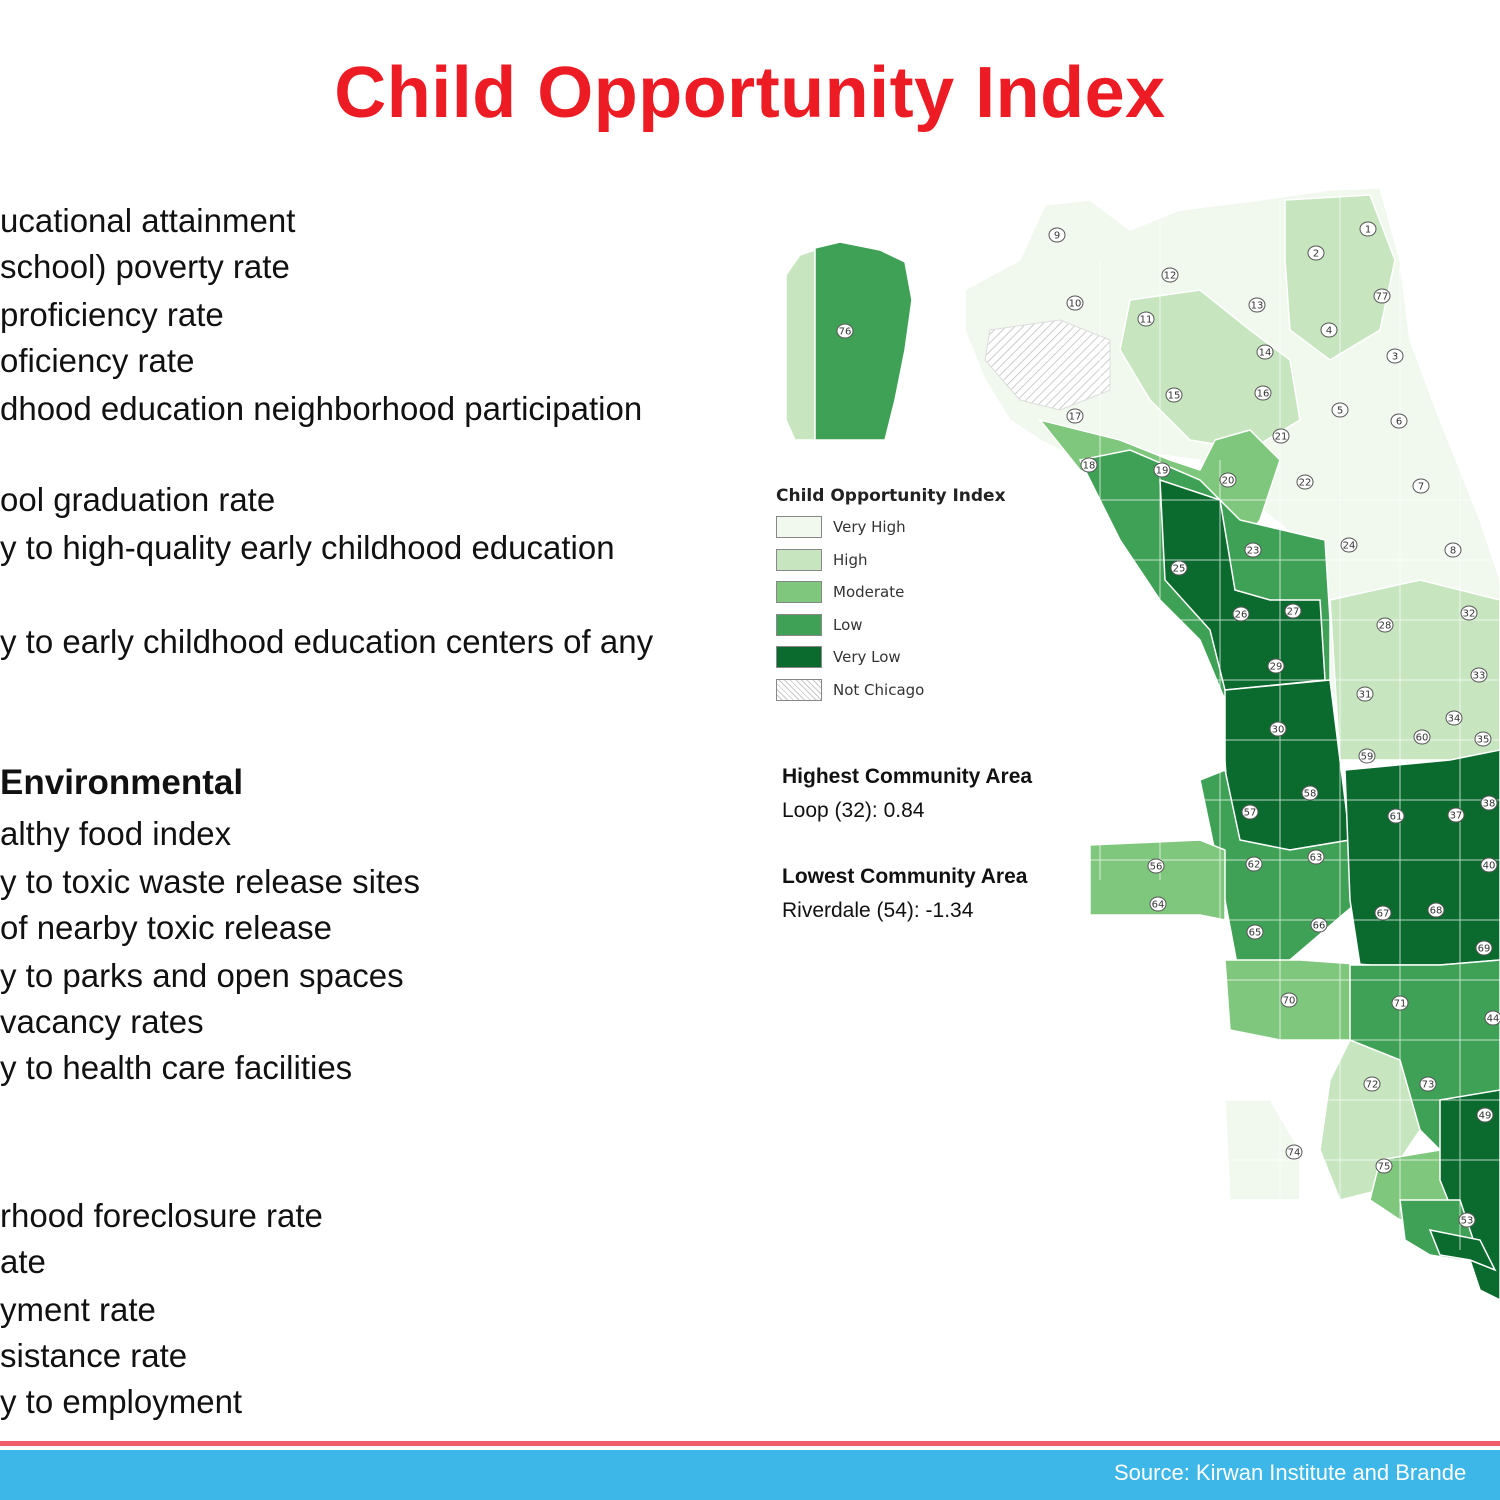  I want to click on area-label-27: 27, so click(1293, 611).